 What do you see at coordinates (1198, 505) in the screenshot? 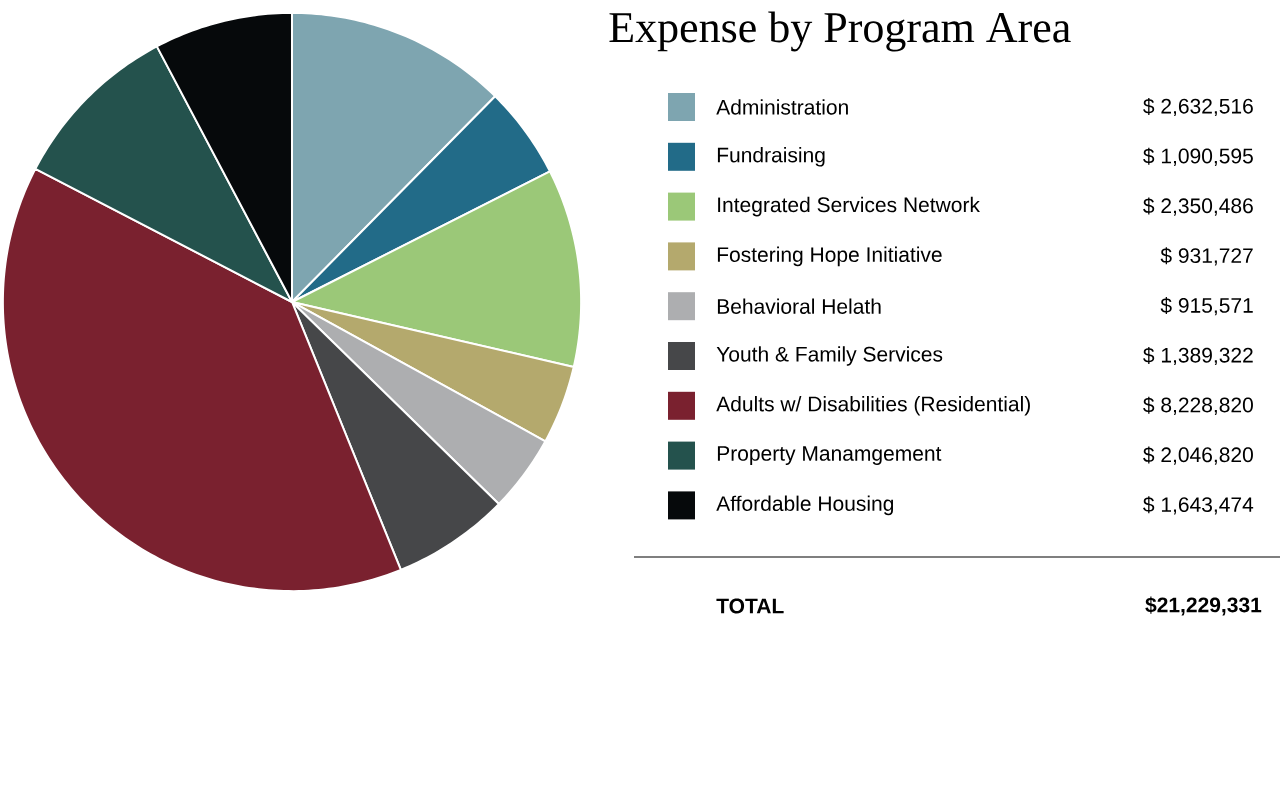
I see `data-label: $ 1,643,474` at bounding box center [1198, 505].